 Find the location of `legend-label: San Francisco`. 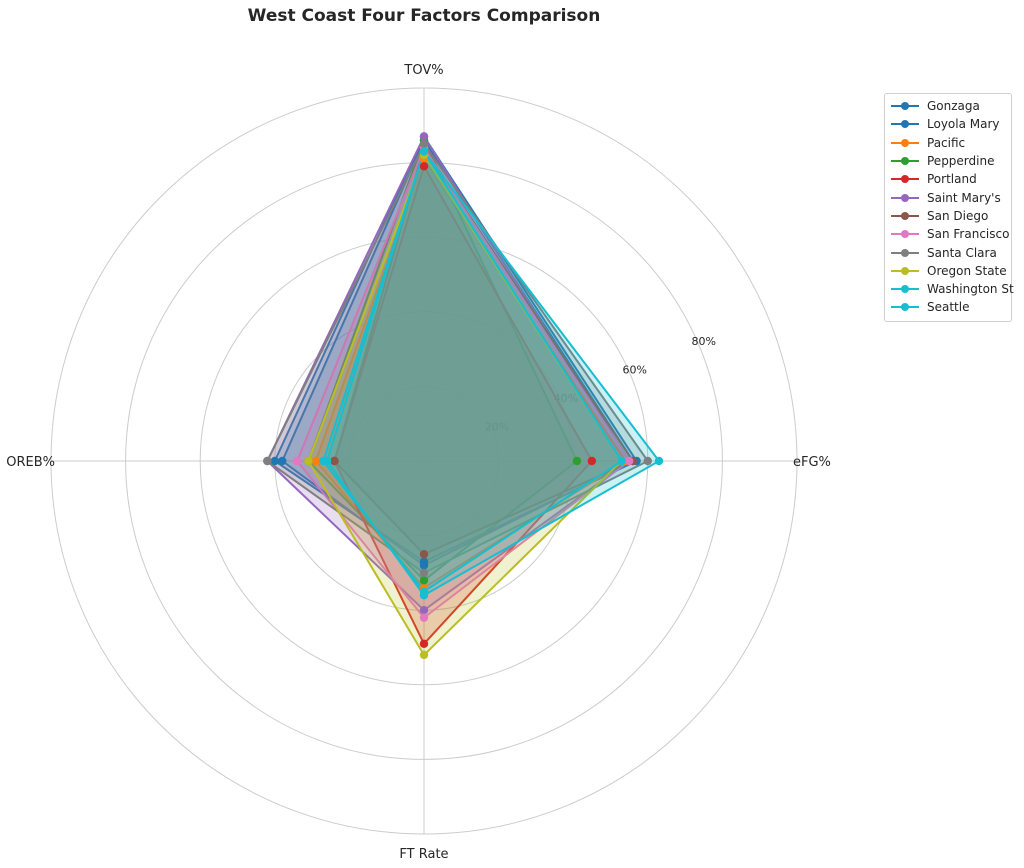

legend-label: San Francisco is located at coordinates (968, 234).